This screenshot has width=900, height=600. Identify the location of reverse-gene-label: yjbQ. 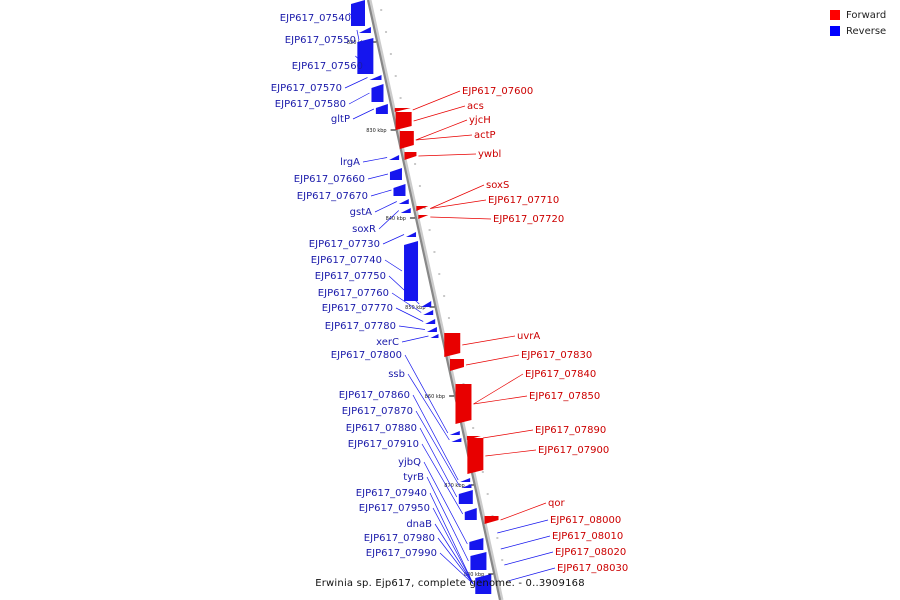
(409, 462).